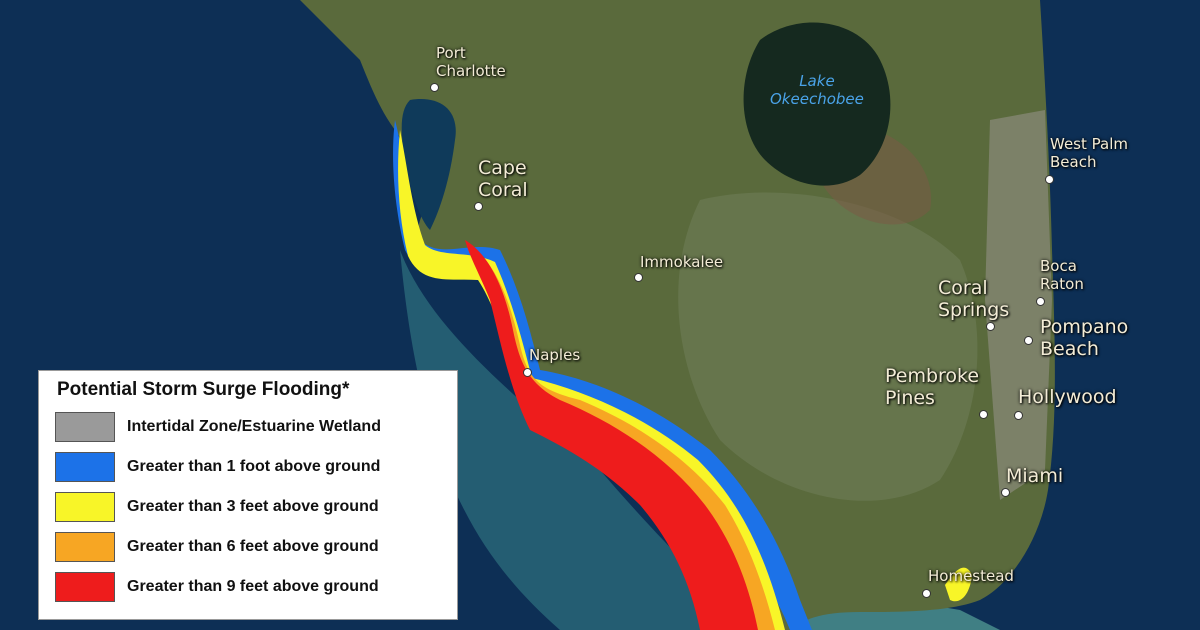 The height and width of the screenshot is (630, 1200). Describe the element at coordinates (1018, 415) in the screenshot. I see `city-hollywood-dot` at that location.